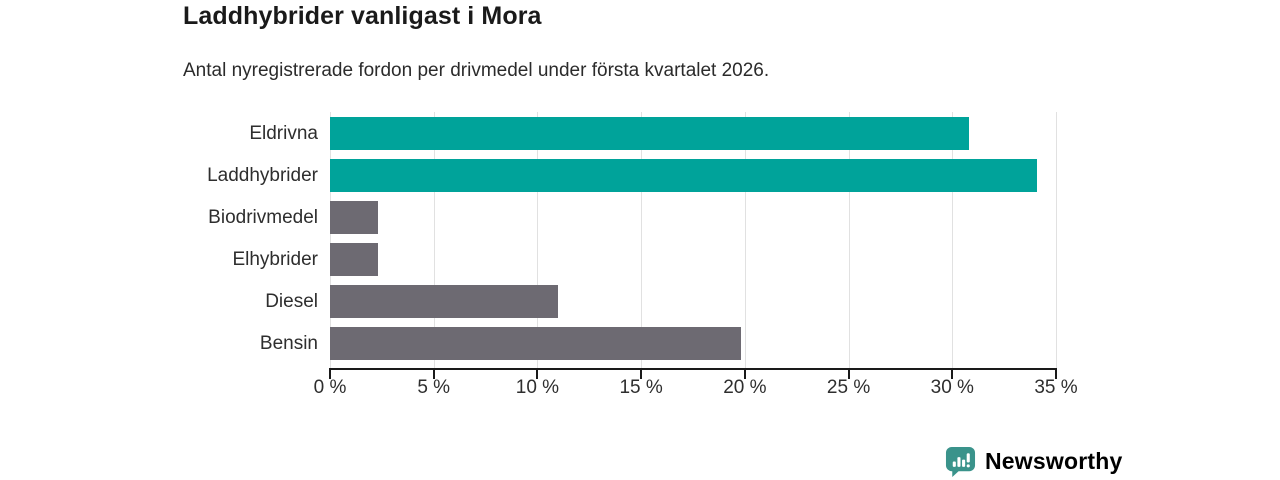 The image size is (1280, 480). What do you see at coordinates (537, 387) in the screenshot?
I see `x-tick-label-10: 10 %` at bounding box center [537, 387].